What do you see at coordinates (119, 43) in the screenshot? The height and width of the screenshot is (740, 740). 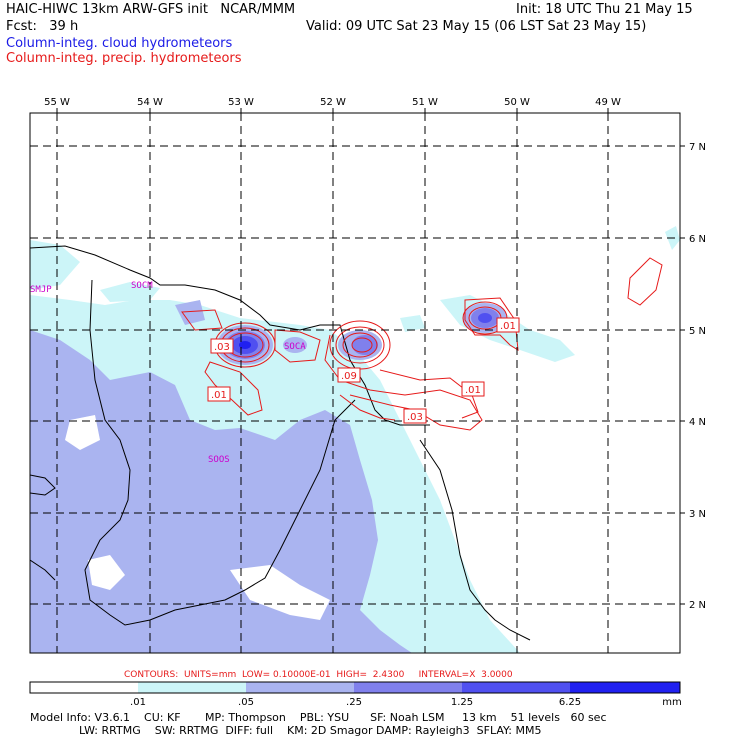 I see `legend-cloud: Column-integ. cloud hydrometeors` at bounding box center [119, 43].